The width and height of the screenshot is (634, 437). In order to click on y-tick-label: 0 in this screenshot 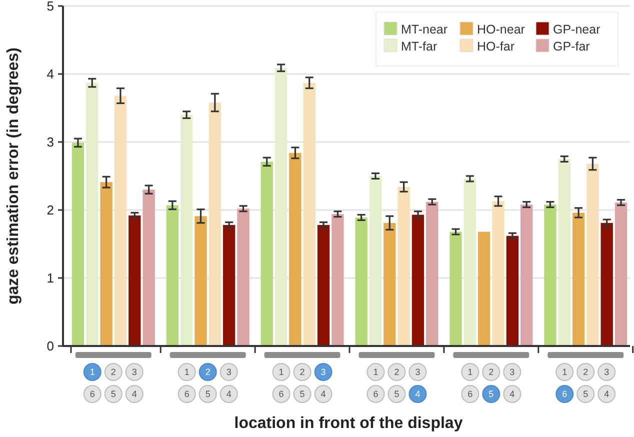, I will do `click(50, 346)`.